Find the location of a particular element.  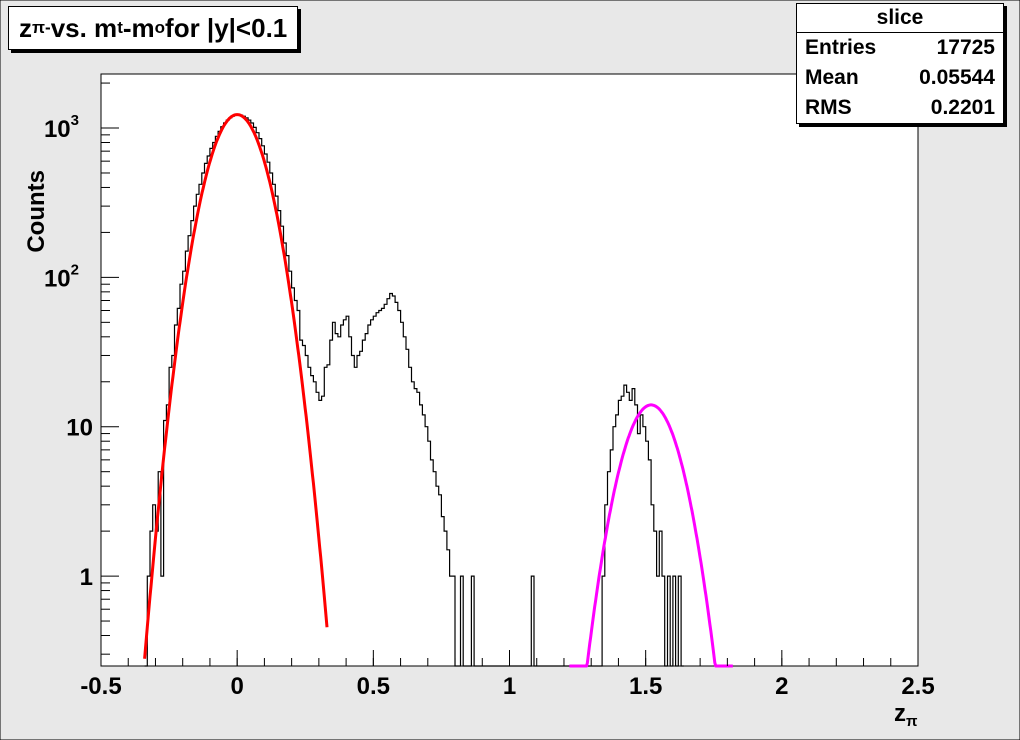

stats-box: slice Entries 17725 Mean 0.05544 RMS 0.2201 is located at coordinates (900, 63).